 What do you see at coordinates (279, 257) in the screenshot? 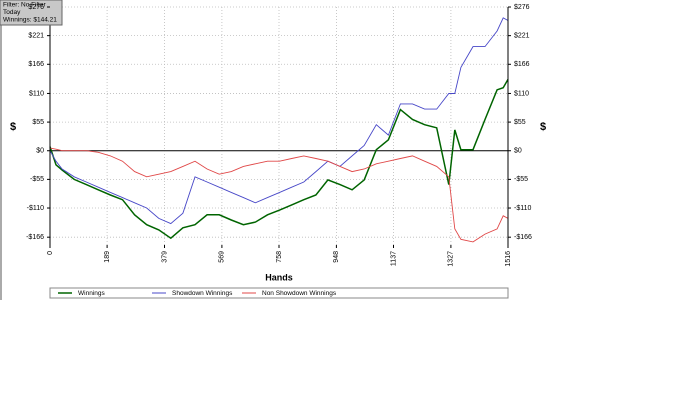
I see `x-tick-label: 758` at bounding box center [279, 257].